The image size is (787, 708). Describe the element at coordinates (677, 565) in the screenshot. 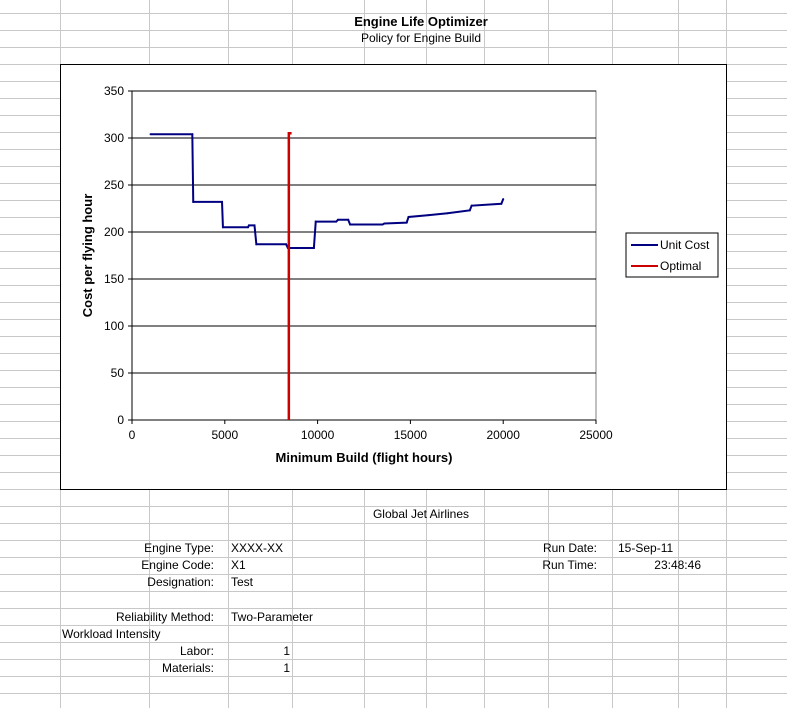

I see `run-time-value: 23:48:46` at that location.